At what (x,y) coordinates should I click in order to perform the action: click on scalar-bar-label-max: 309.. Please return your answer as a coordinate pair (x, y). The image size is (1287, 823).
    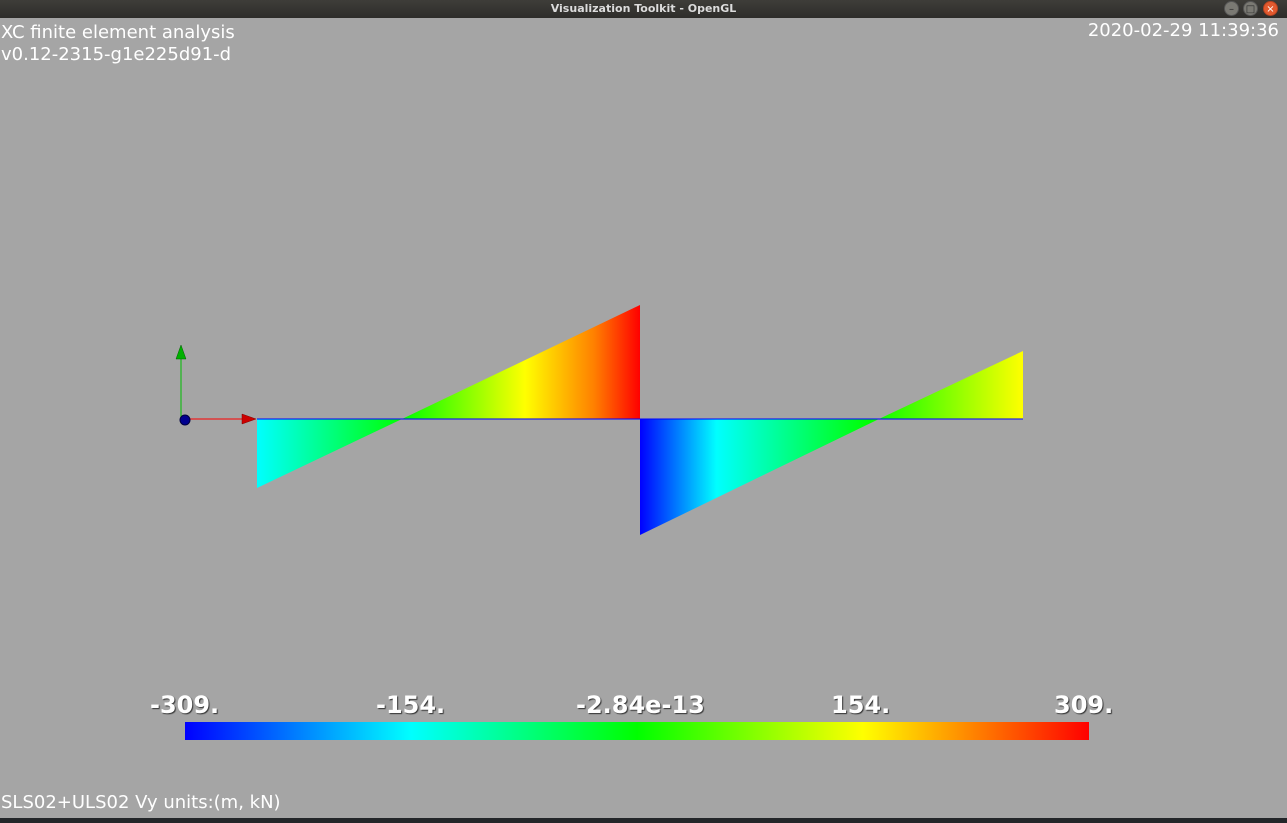
    Looking at the image, I should click on (1084, 705).